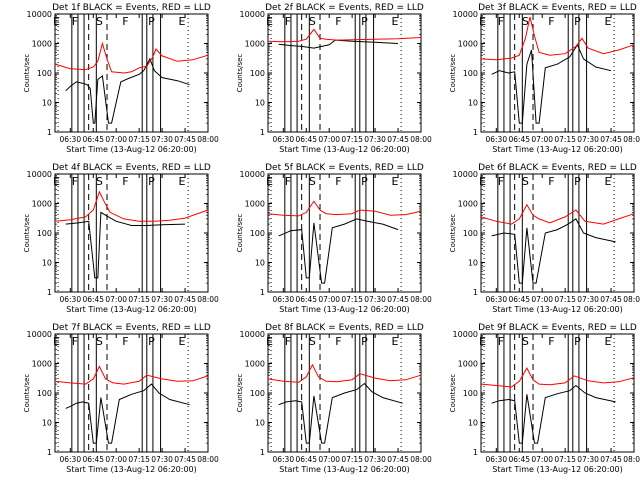  I want to click on panel-title: Det 8f BLACK = Events, RED = LLD, so click(344, 328).